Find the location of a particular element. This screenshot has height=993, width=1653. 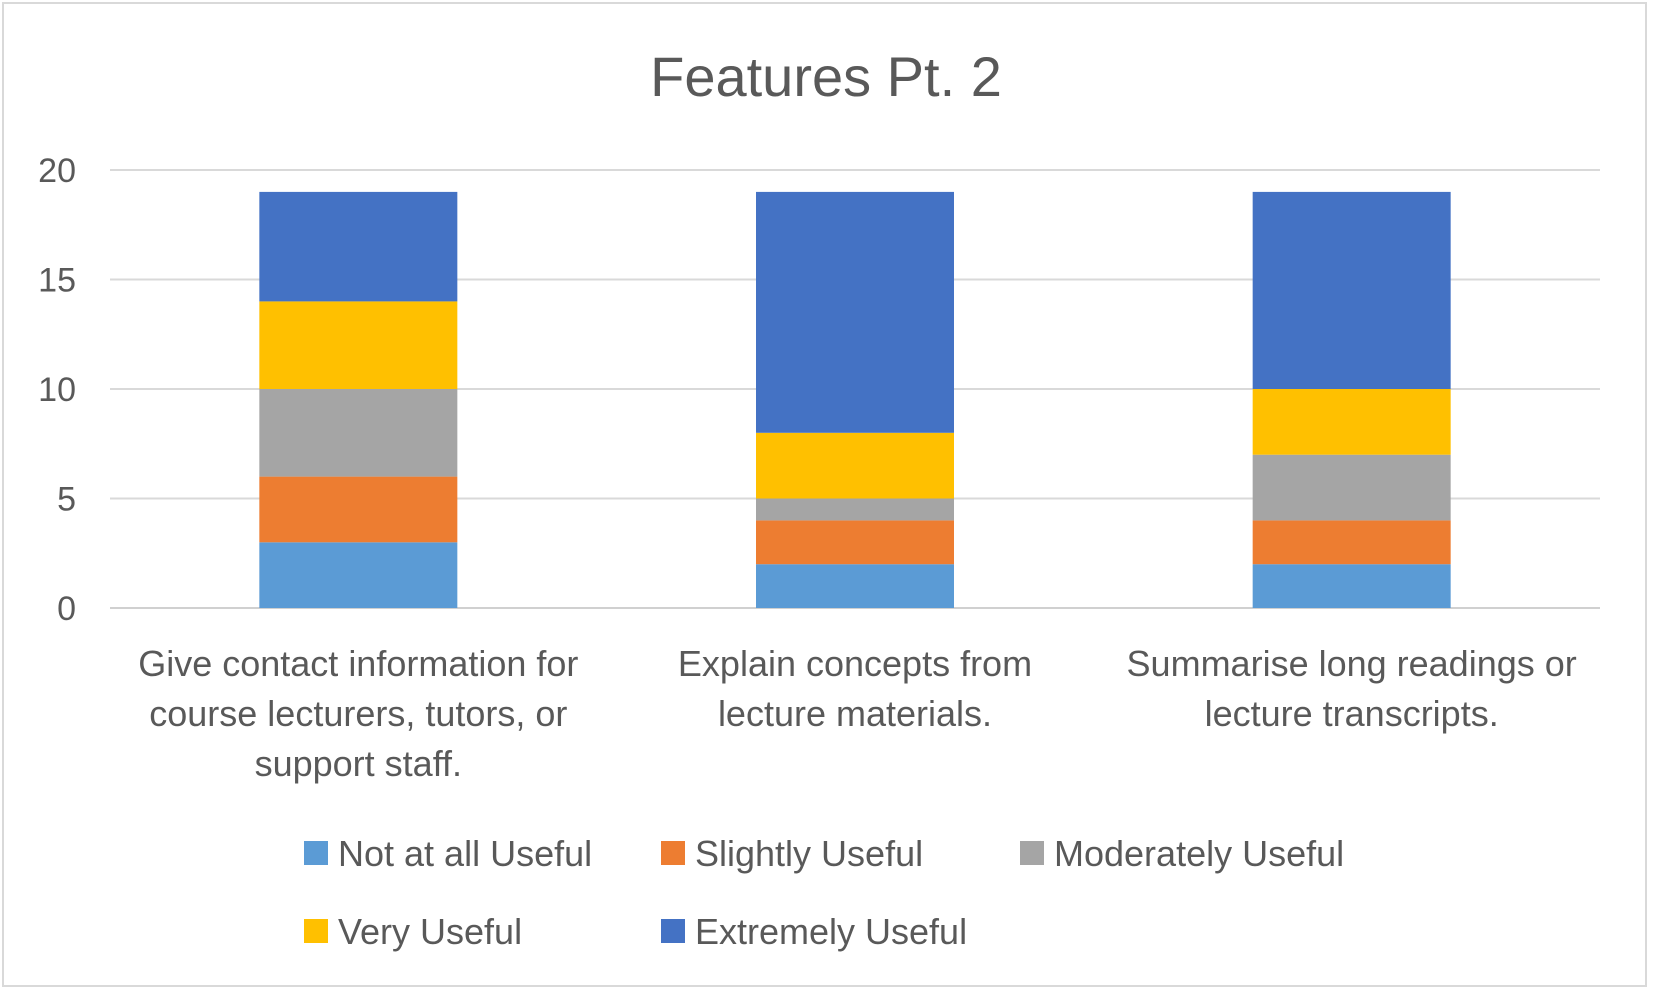

y-tick-label: 20 is located at coordinates (57, 171).